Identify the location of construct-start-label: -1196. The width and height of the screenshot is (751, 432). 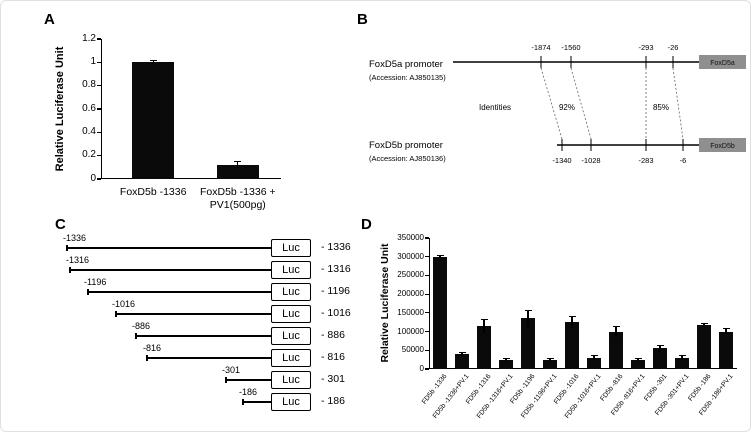
(95, 282).